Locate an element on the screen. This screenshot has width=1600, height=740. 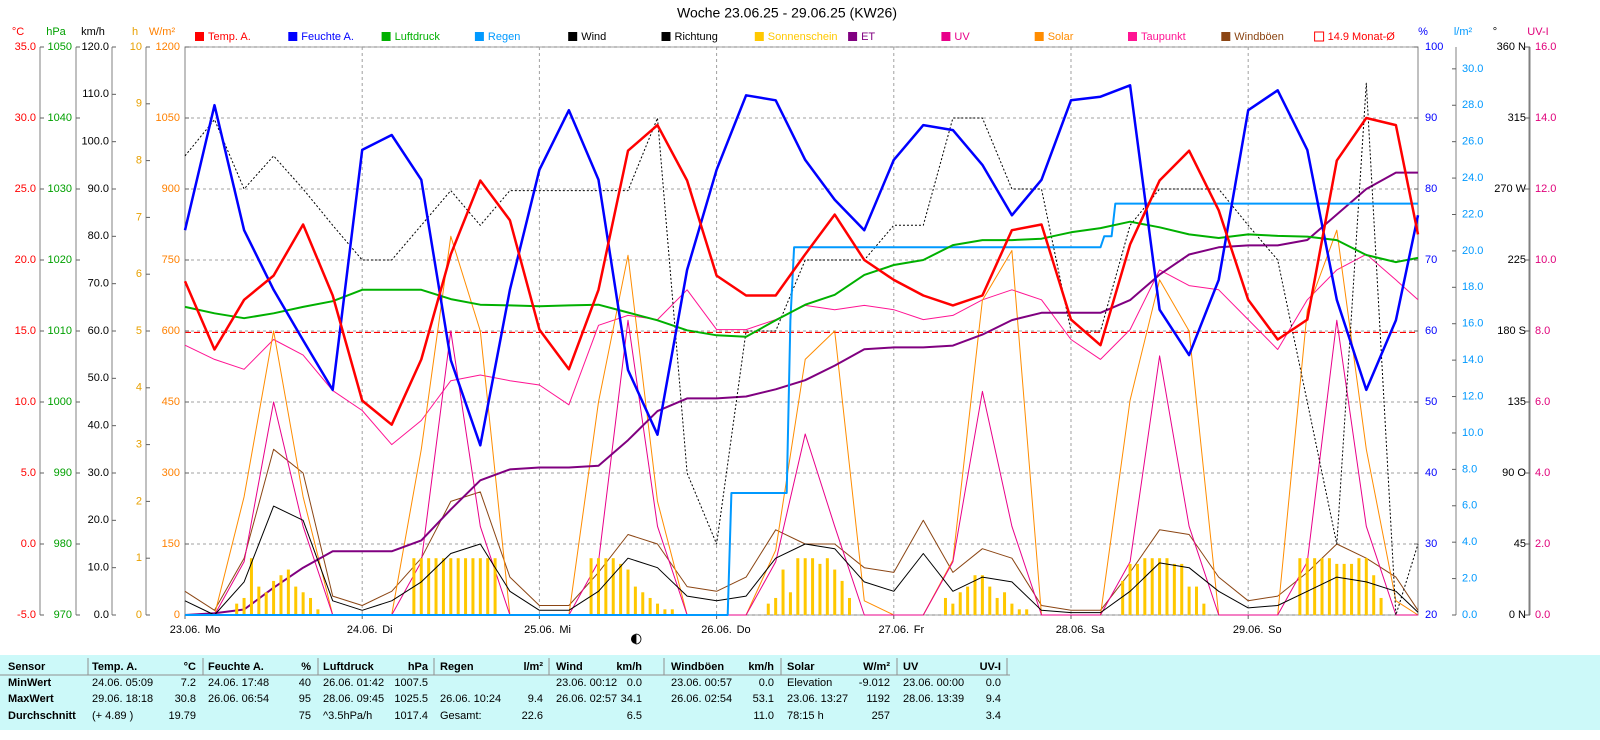
y-tick-label: 3 is located at coordinates (139, 445).